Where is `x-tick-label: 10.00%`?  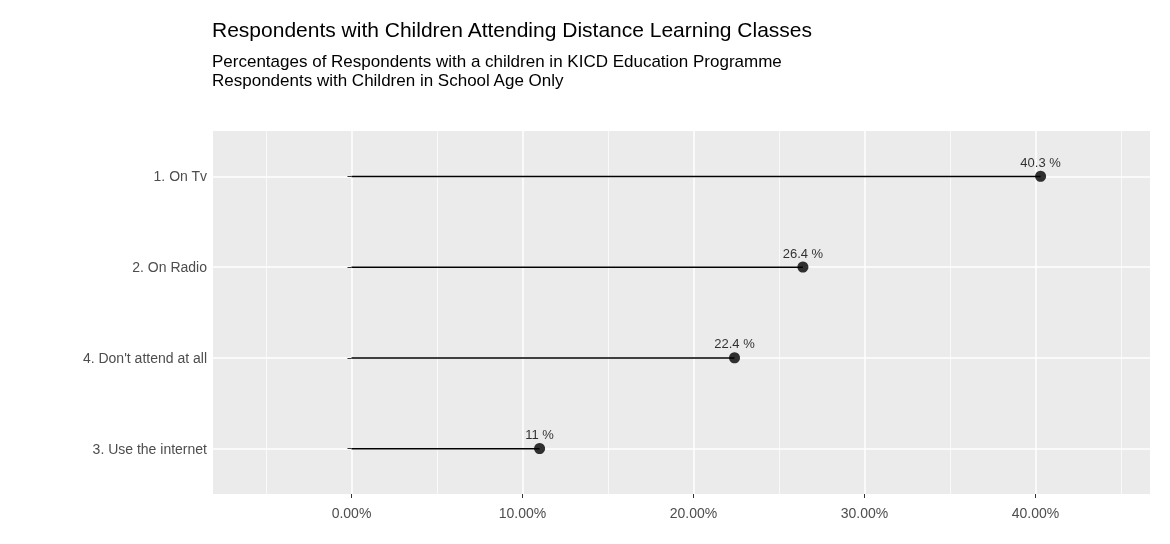 x-tick-label: 10.00% is located at coordinates (522, 513).